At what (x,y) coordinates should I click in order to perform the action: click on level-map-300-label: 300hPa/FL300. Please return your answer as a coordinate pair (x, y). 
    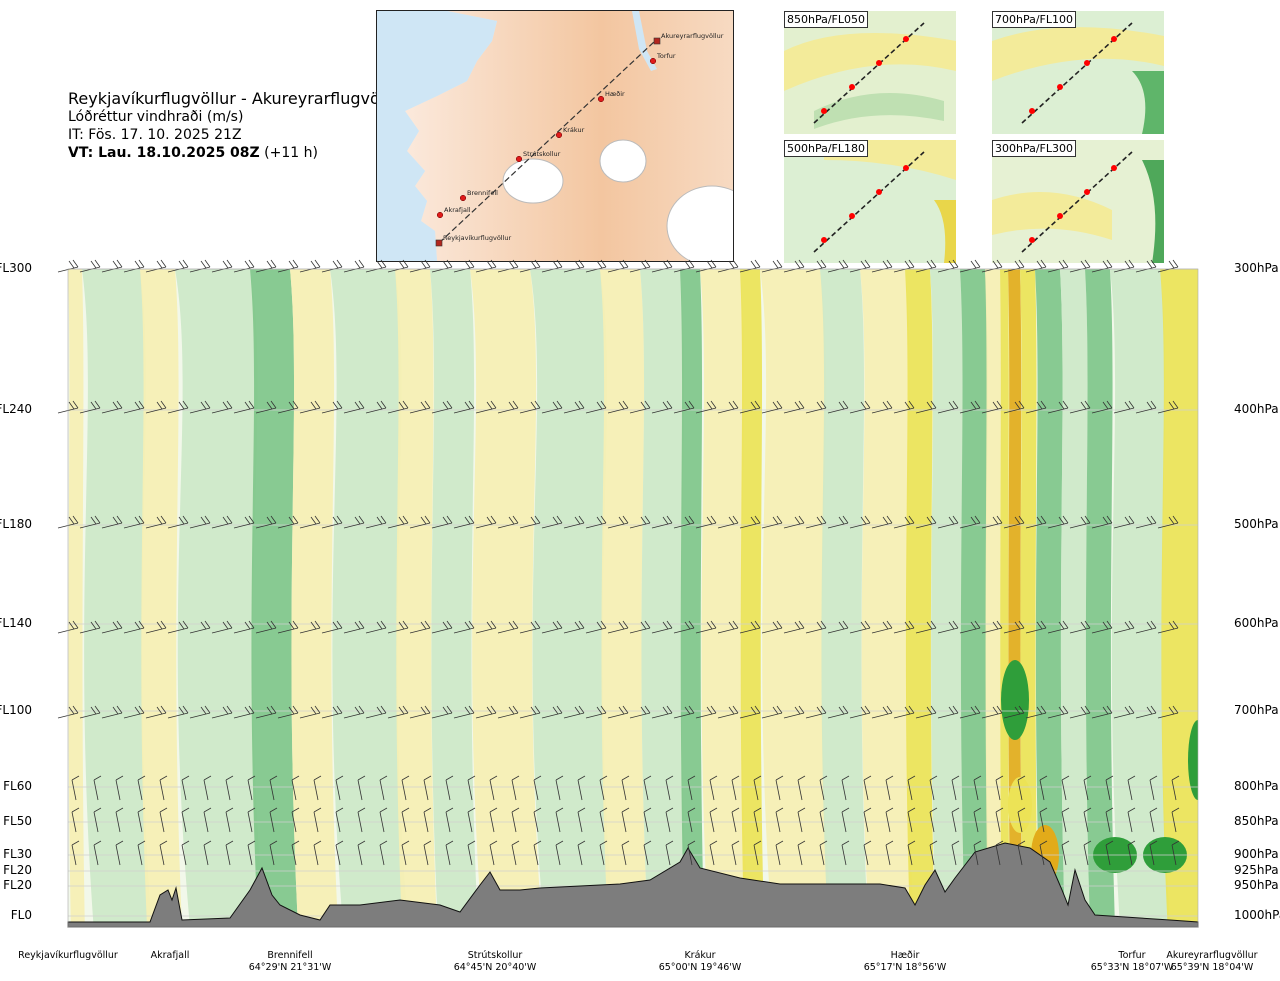
    Looking at the image, I should click on (1034, 148).